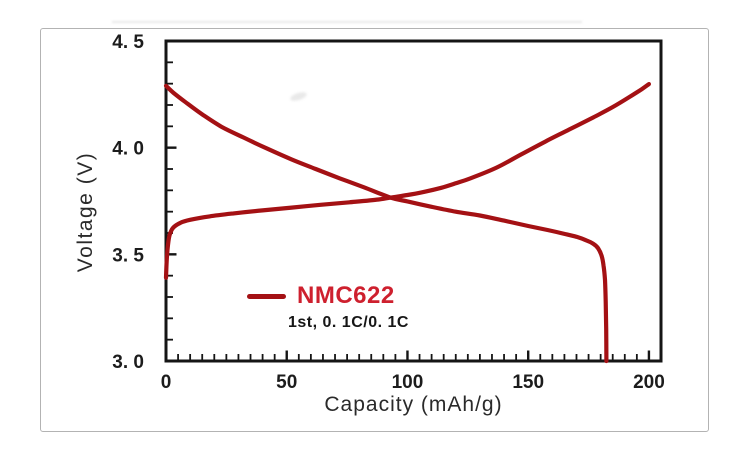  What do you see at coordinates (408, 382) in the screenshot?
I see `x-tick-label: 100` at bounding box center [408, 382].